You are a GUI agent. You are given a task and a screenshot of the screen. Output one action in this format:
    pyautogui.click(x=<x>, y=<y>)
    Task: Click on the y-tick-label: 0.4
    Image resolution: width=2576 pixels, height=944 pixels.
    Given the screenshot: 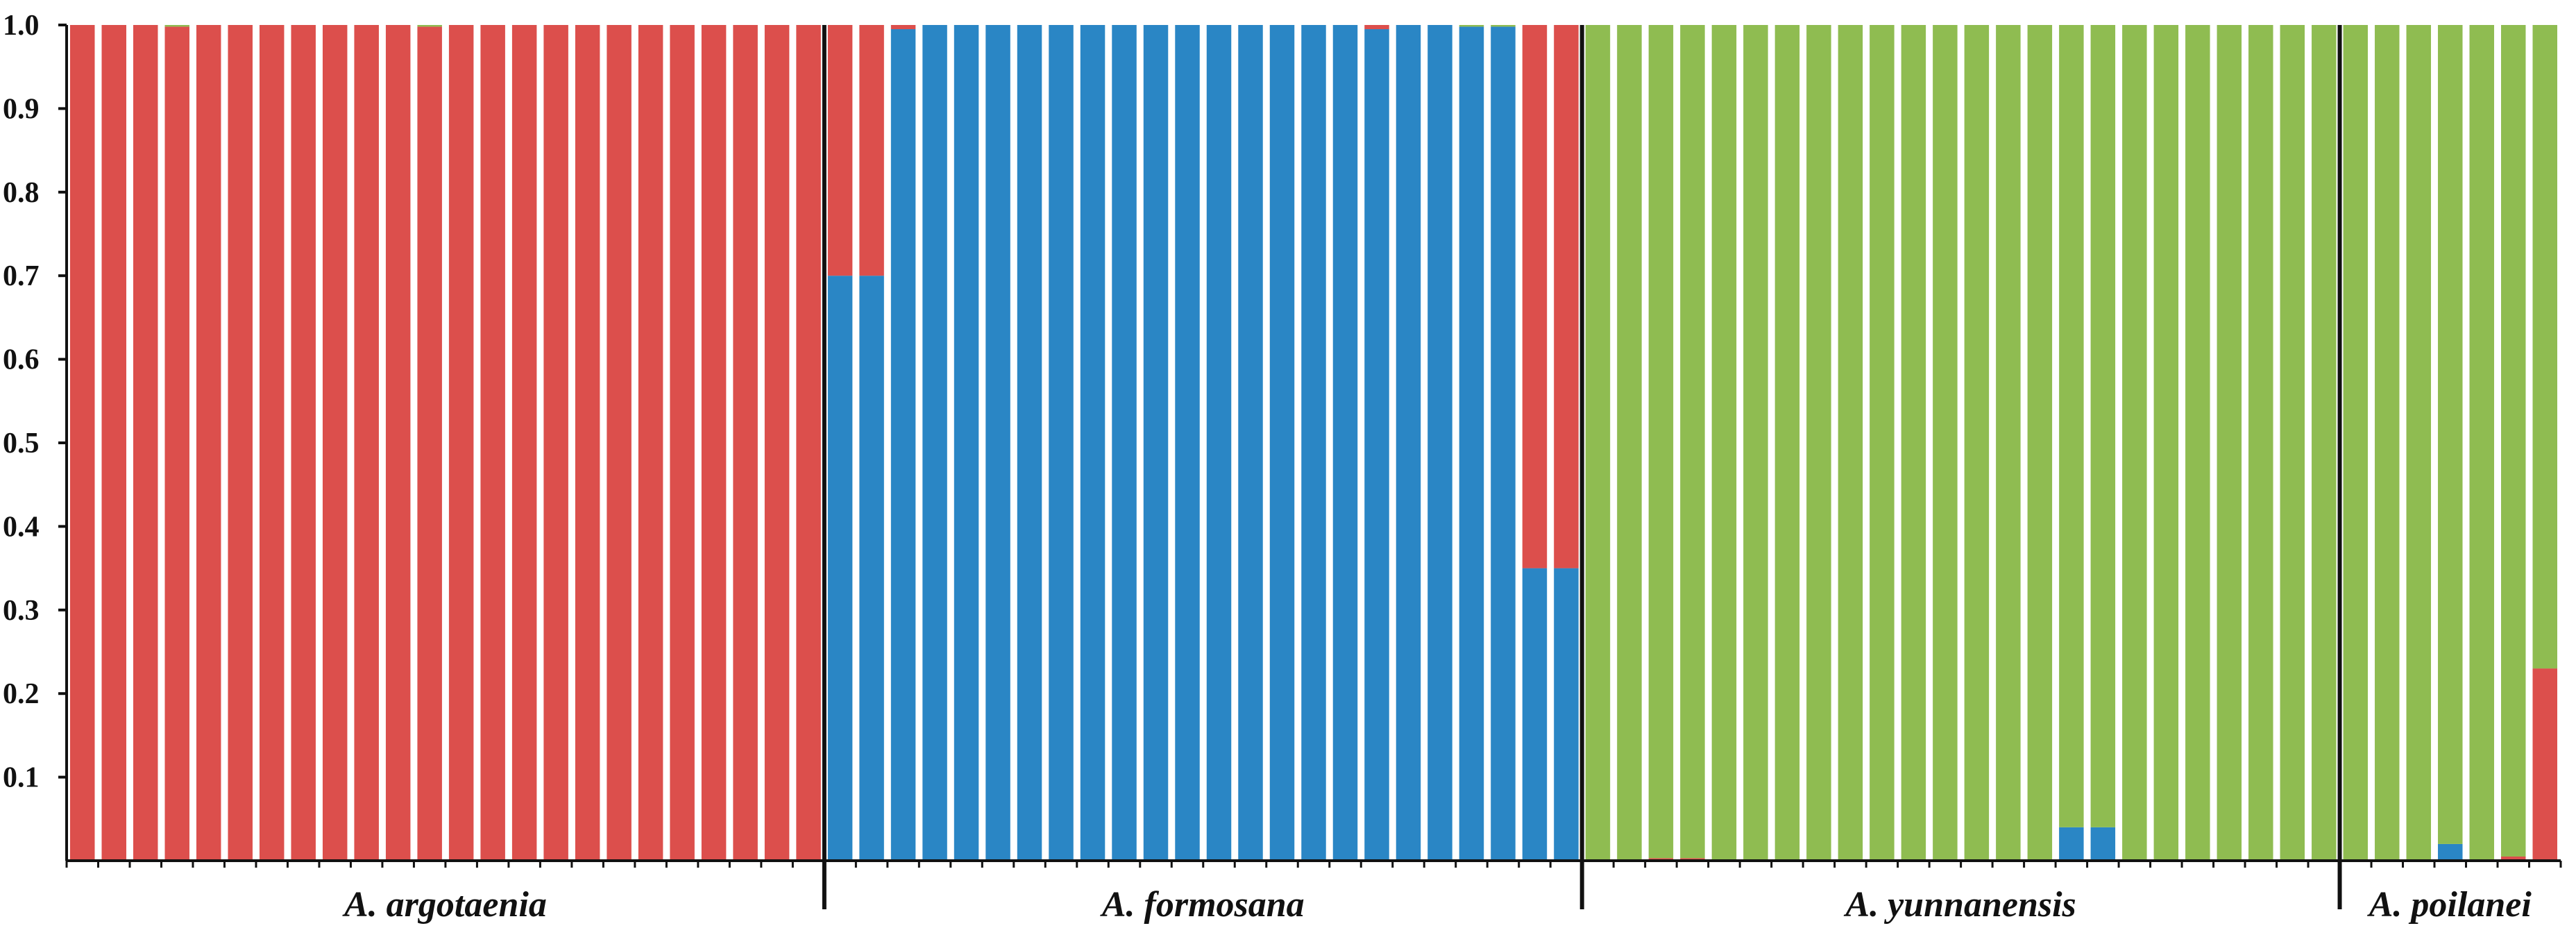 What is the action you would take?
    pyautogui.click(x=22, y=527)
    